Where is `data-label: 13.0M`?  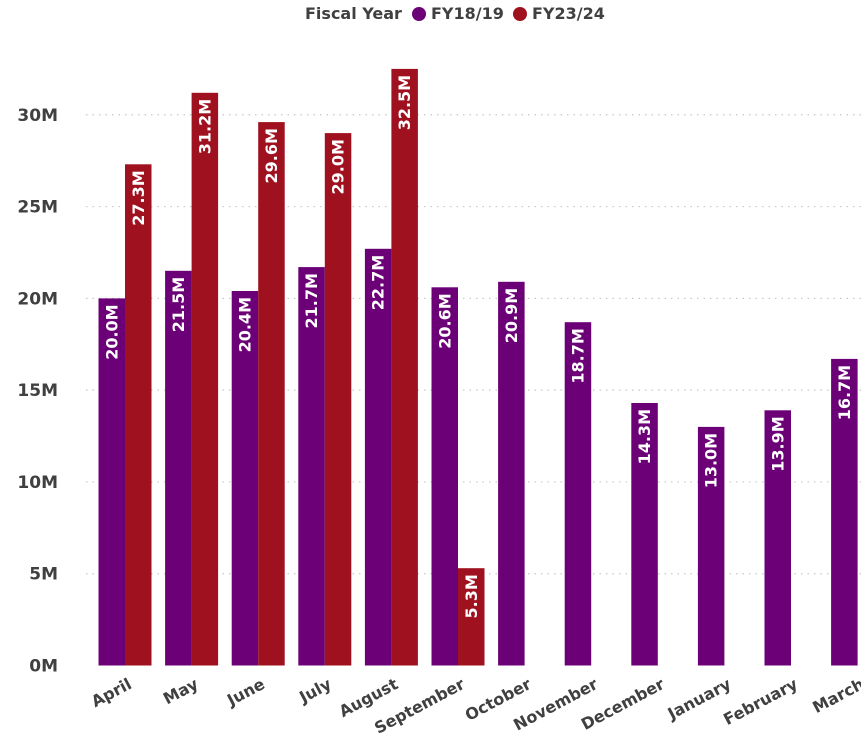 data-label: 13.0M is located at coordinates (711, 460).